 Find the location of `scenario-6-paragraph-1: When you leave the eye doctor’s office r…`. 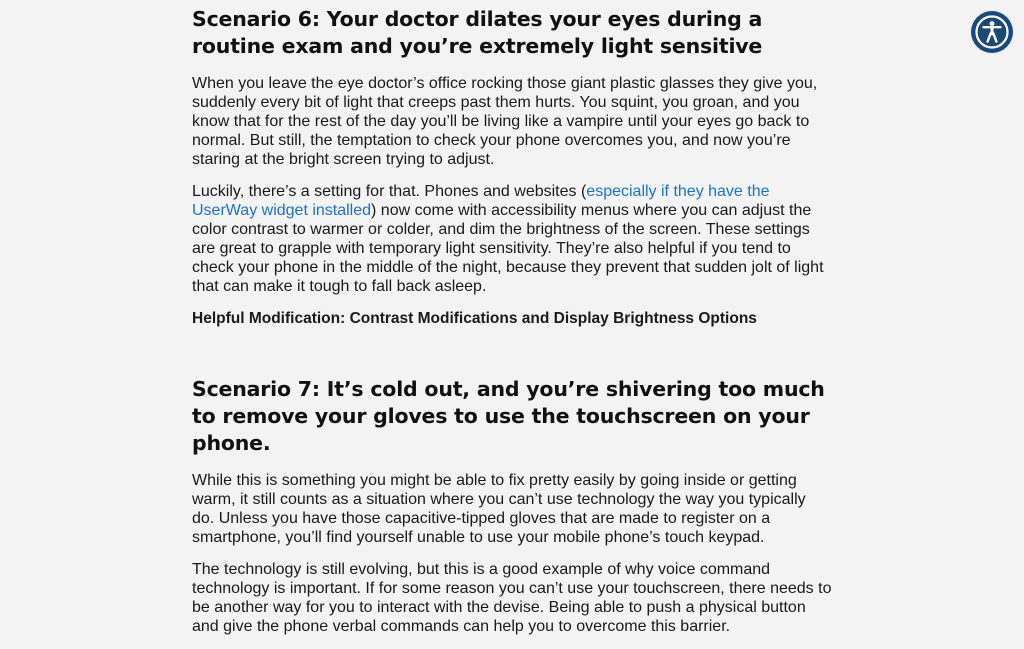

scenario-6-paragraph-1: When you leave the eye doctor’s office r… is located at coordinates (505, 121).